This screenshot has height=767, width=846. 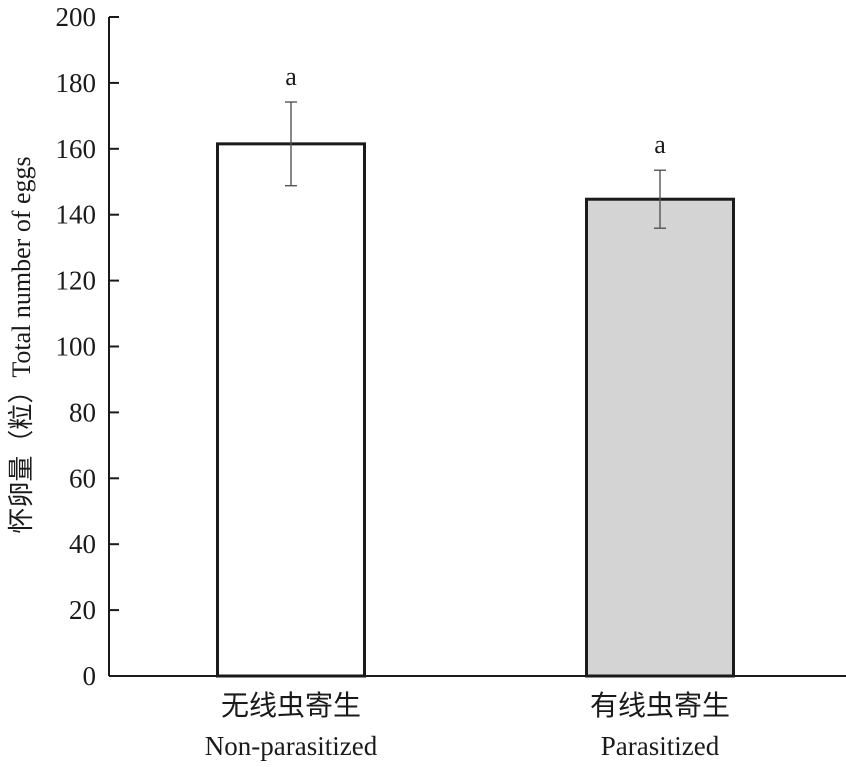 I want to click on y-tick-label: 0, so click(x=90, y=676).